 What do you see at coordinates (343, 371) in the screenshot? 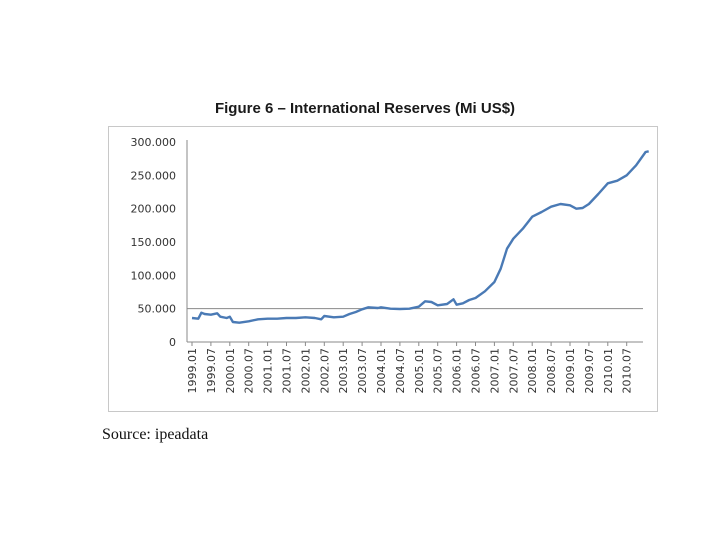
I see `x-tick-label: 2003.01` at bounding box center [343, 371].